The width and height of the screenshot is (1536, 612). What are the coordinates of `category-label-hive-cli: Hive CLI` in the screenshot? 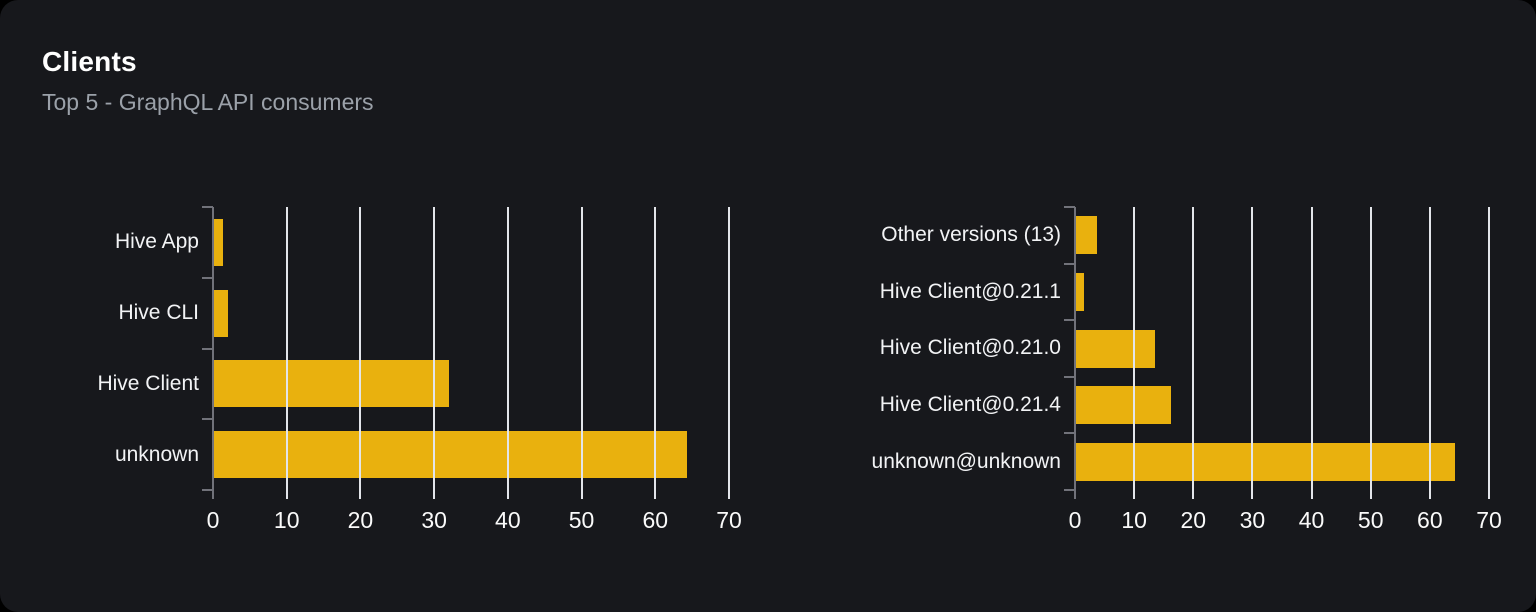 It's located at (158, 313).